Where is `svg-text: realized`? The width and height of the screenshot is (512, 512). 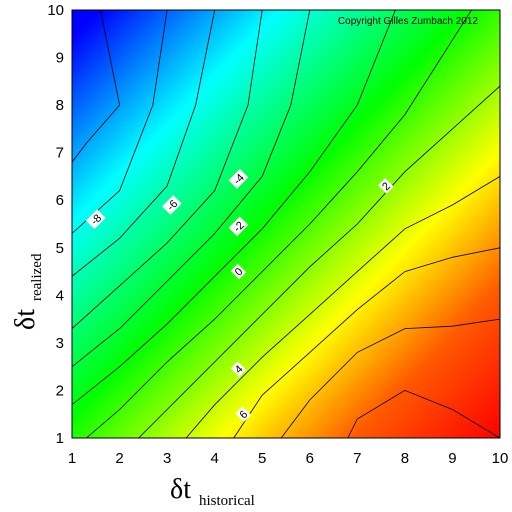
svg-text: realized is located at coordinates (37, 277).